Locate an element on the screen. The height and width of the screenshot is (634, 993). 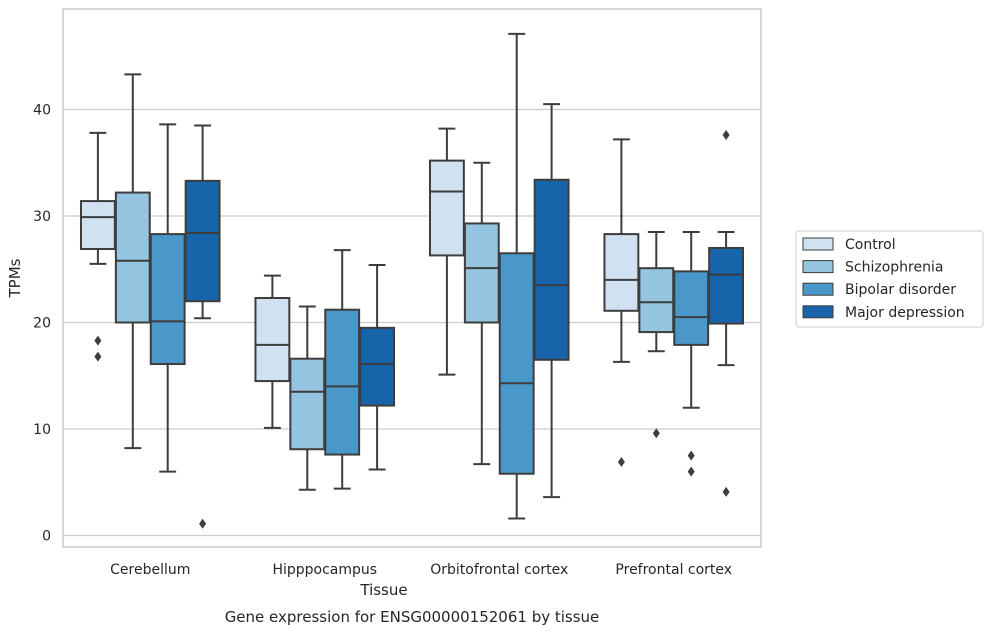
y-tick-label: 40 is located at coordinates (42, 111).